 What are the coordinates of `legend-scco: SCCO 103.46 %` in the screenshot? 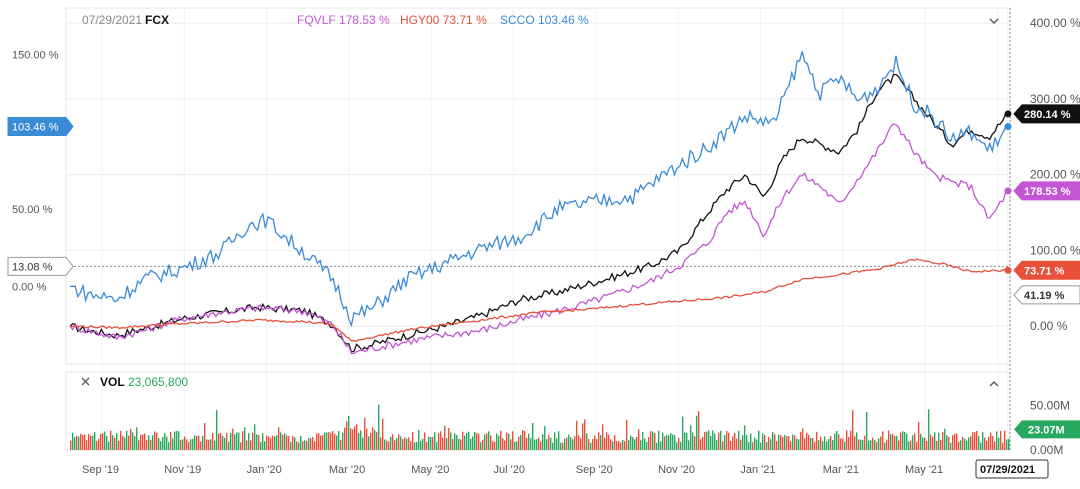 It's located at (544, 20).